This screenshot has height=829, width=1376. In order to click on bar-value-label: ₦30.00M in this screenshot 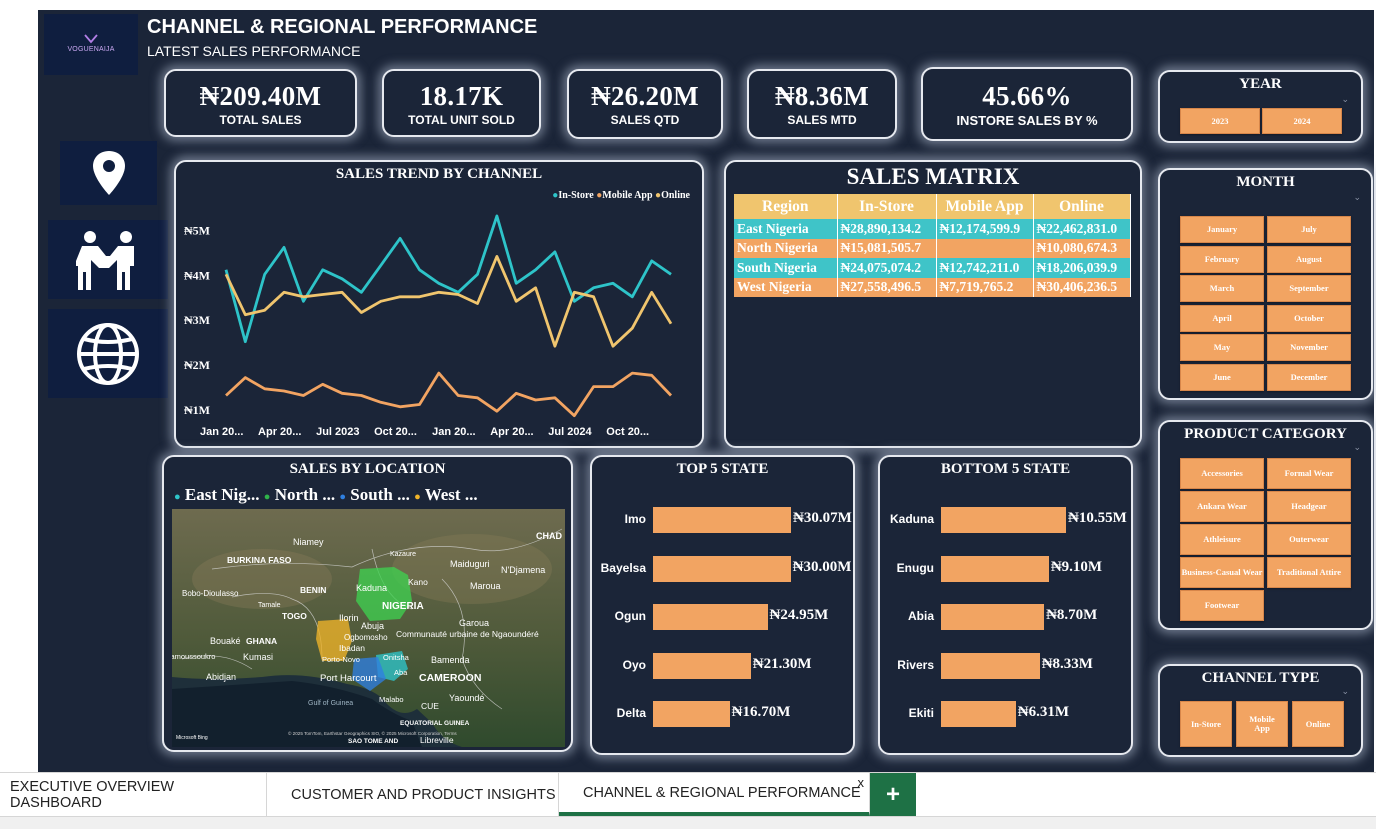, I will do `click(822, 566)`.